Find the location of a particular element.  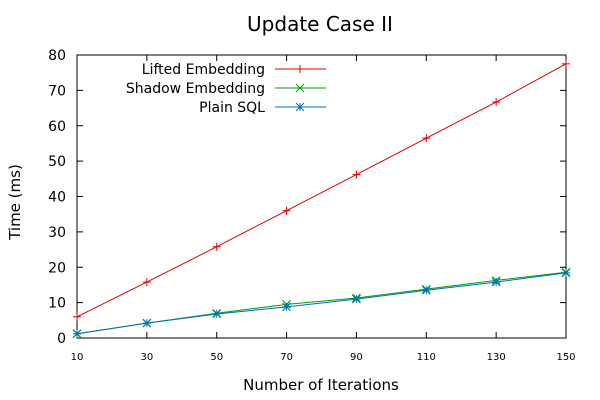

y-tick-label: 10 is located at coordinates (57, 304).